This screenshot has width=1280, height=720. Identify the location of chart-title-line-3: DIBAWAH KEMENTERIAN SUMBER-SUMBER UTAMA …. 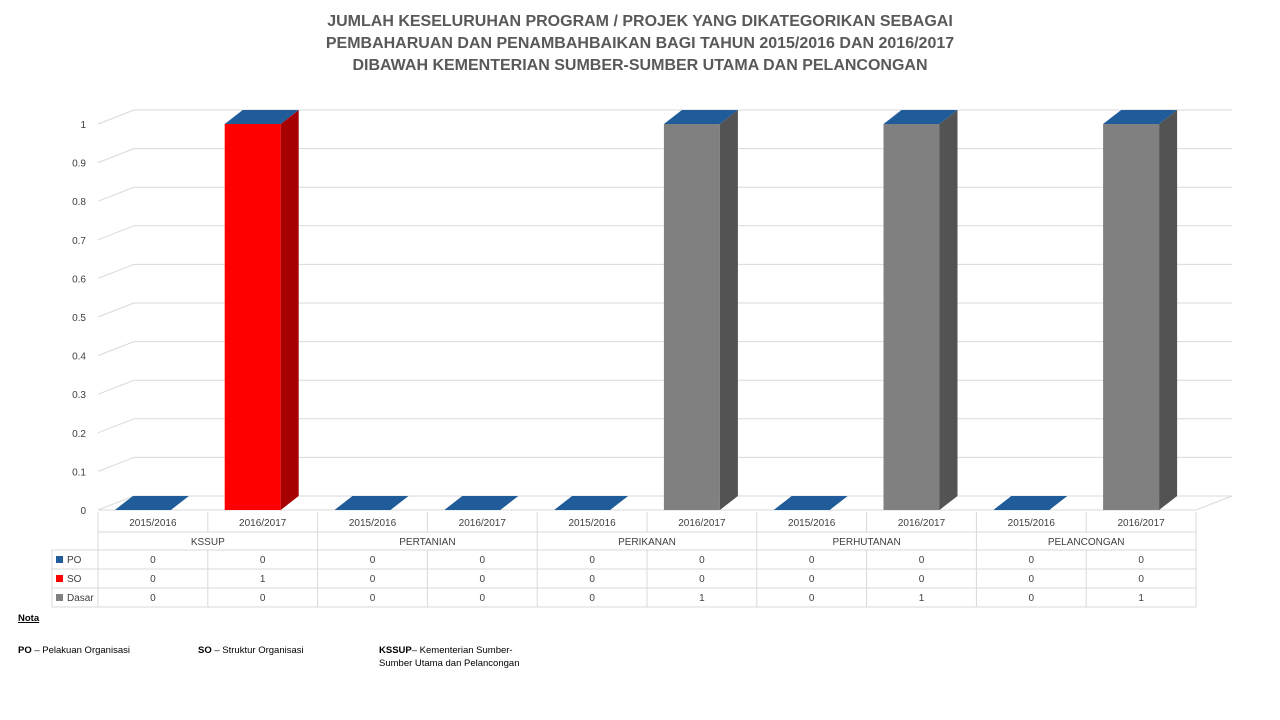
(640, 65).